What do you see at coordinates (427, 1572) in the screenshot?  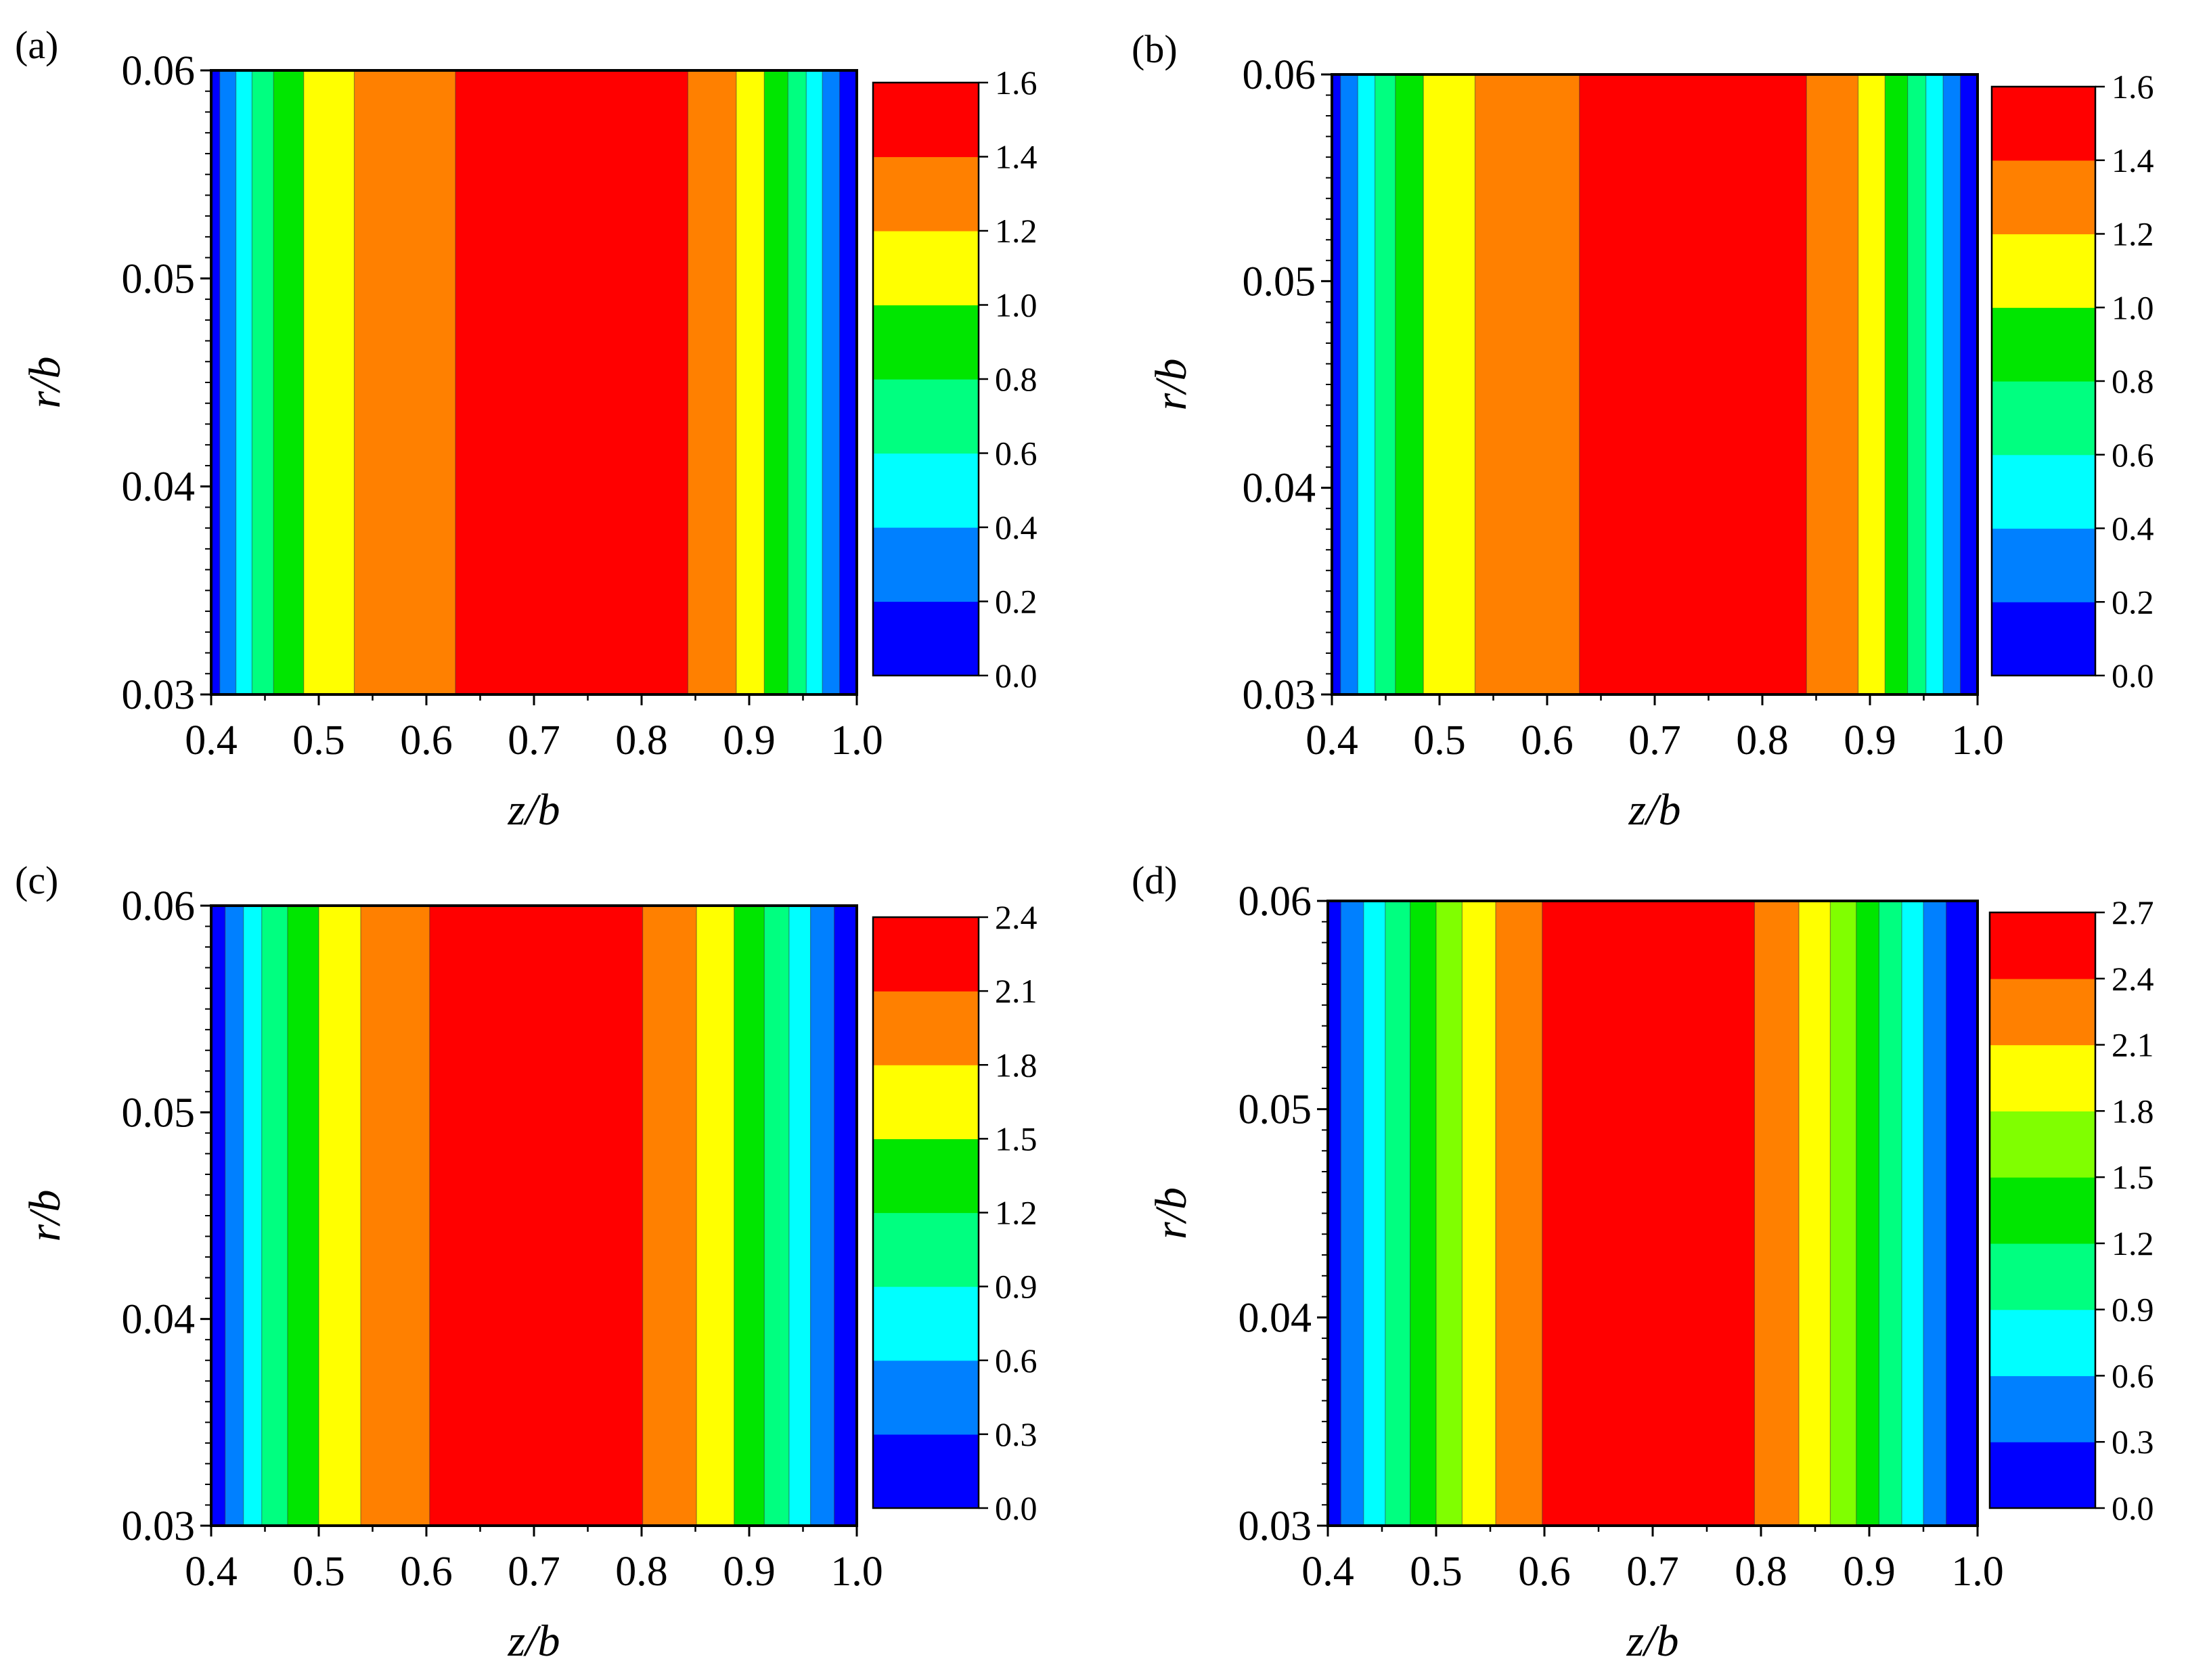 I see `x-tick-label: 0.6` at bounding box center [427, 1572].